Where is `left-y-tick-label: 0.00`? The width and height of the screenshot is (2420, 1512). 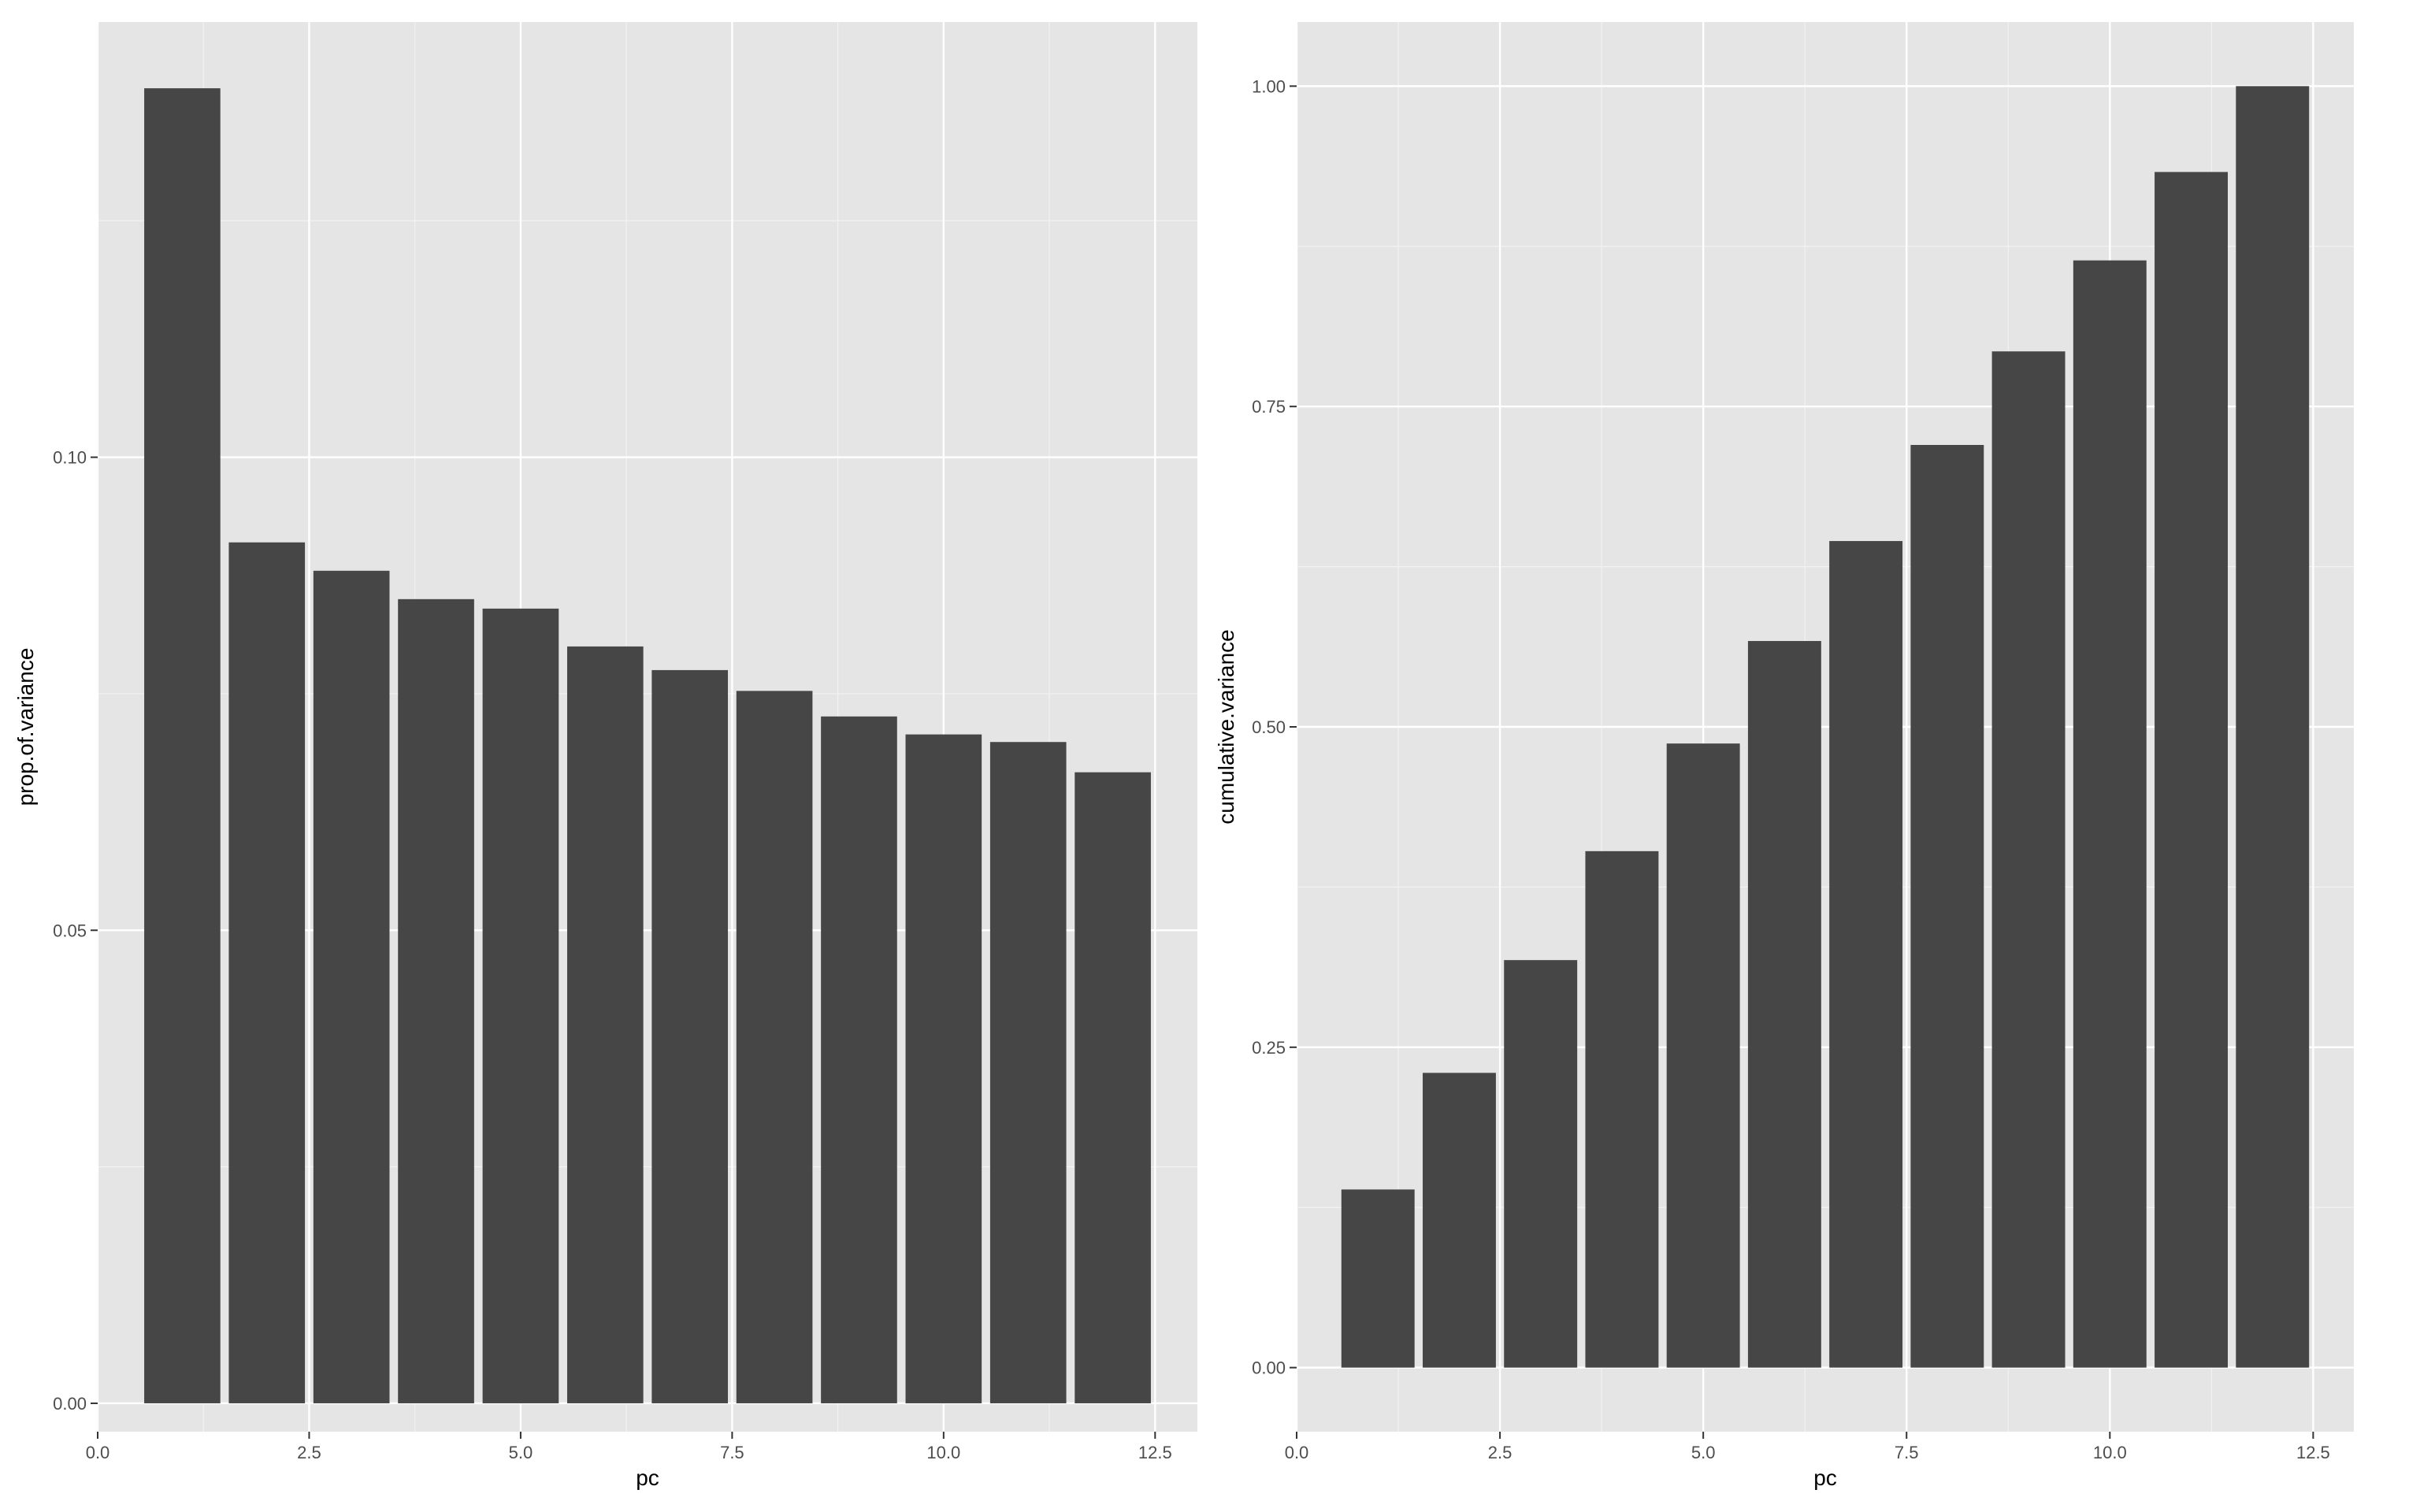 left-y-tick-label: 0.00 is located at coordinates (70, 1404).